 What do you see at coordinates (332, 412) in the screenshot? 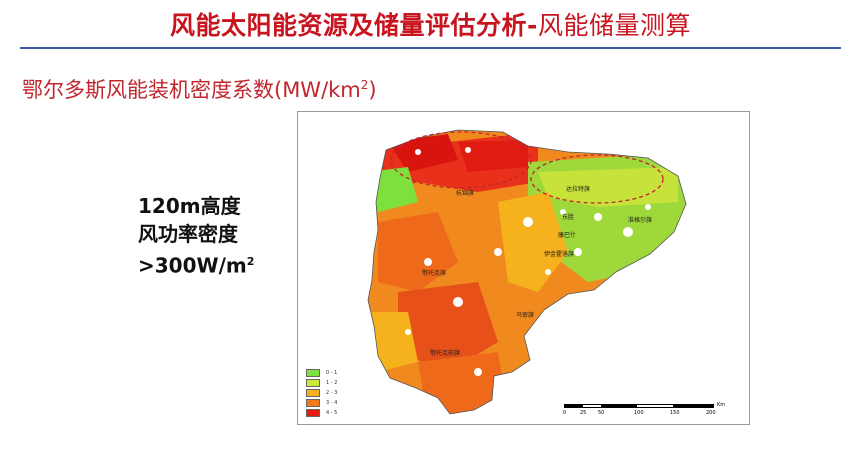
I see `legend-label: 4 - 5` at bounding box center [332, 412].